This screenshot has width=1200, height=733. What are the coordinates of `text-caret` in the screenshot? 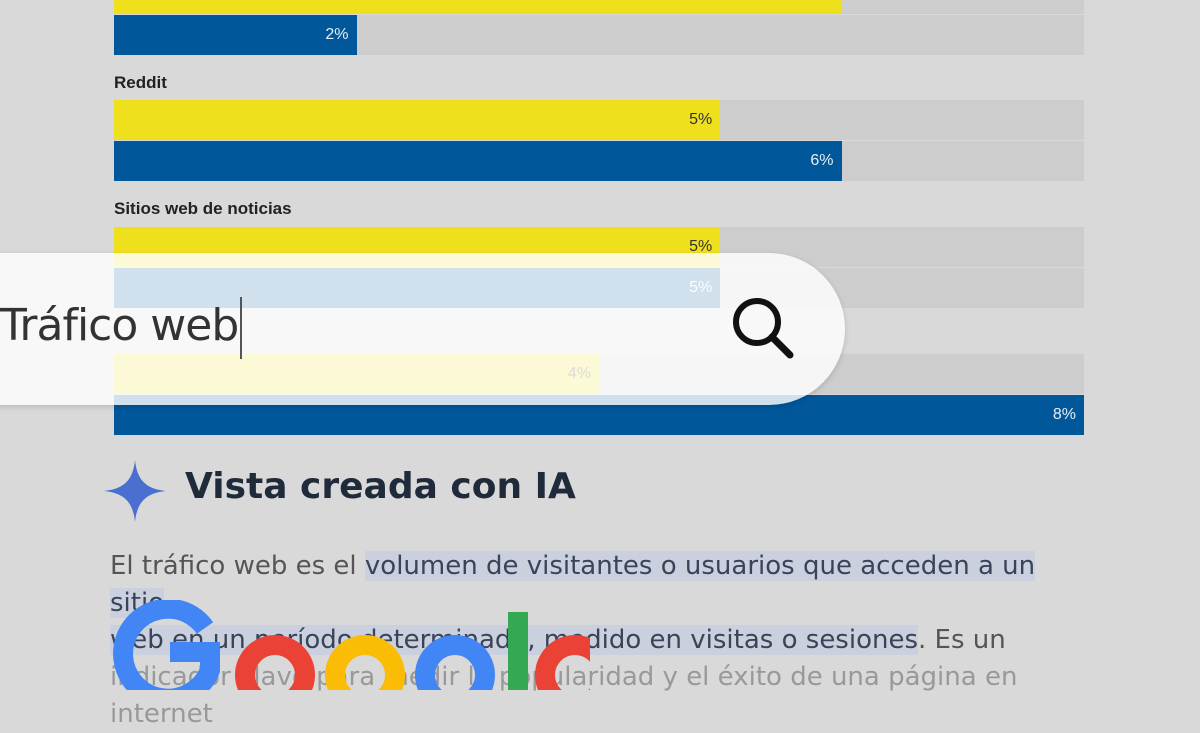 It's located at (241, 328).